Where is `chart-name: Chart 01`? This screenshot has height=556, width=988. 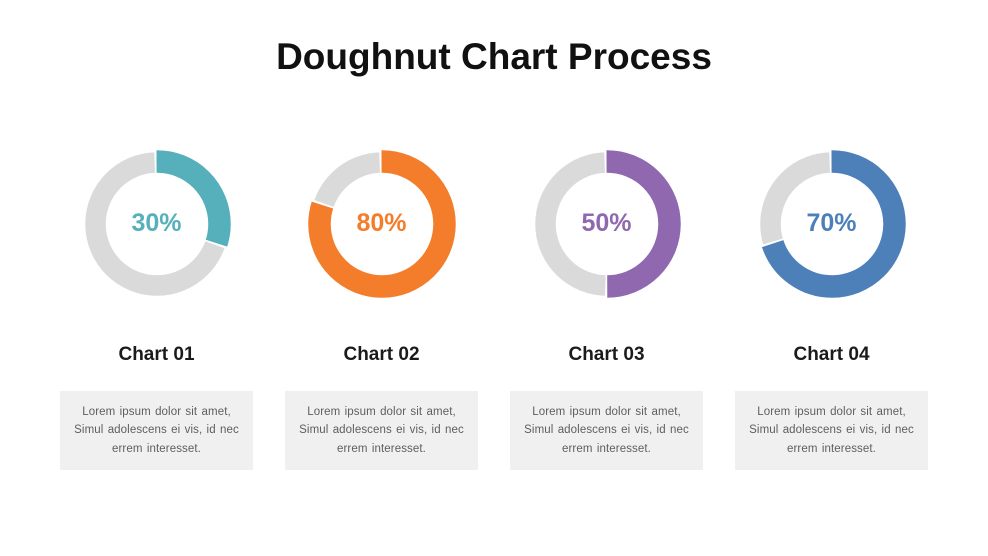 chart-name: Chart 01 is located at coordinates (156, 354).